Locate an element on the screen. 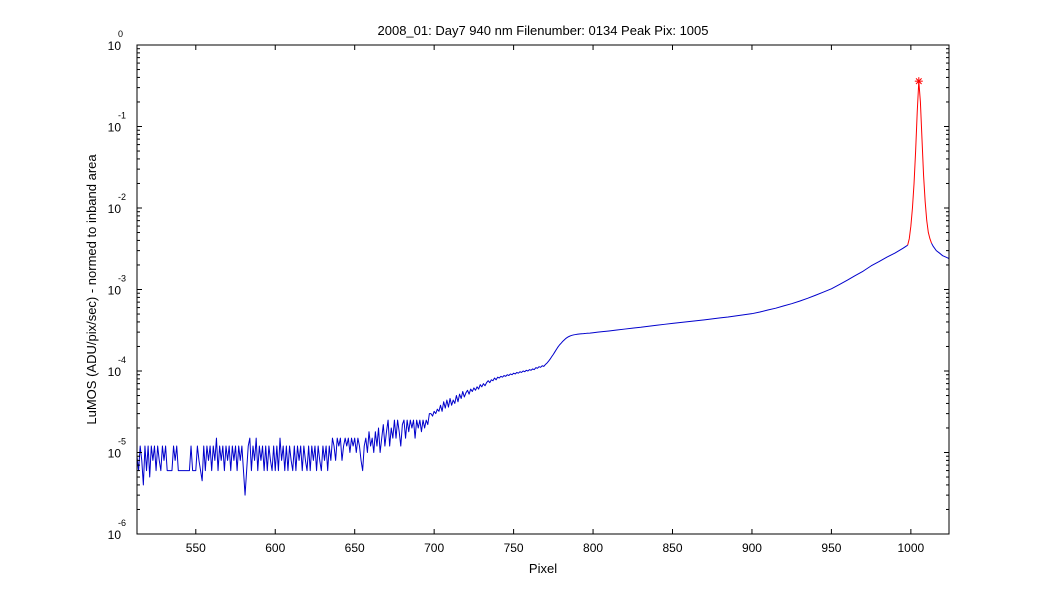 Image resolution: width=1050 pixels, height=605 pixels. x-tick-label: 550 is located at coordinates (196, 548).